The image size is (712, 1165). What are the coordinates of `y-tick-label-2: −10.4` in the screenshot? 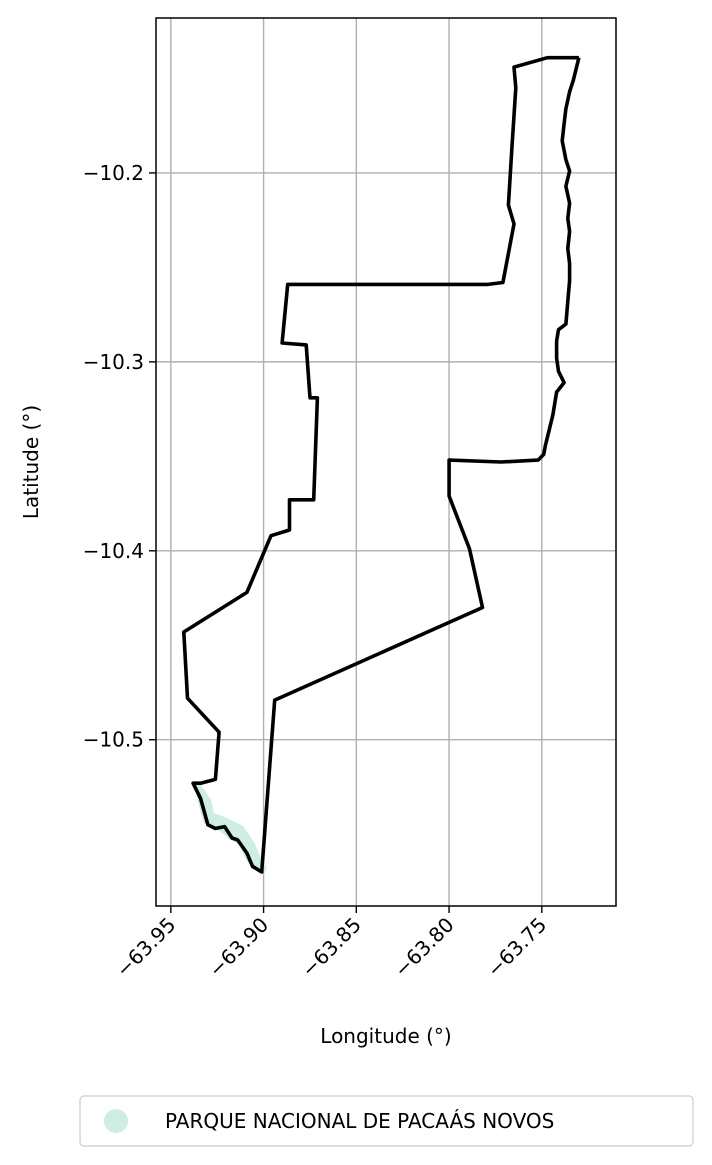 It's located at (113, 551).